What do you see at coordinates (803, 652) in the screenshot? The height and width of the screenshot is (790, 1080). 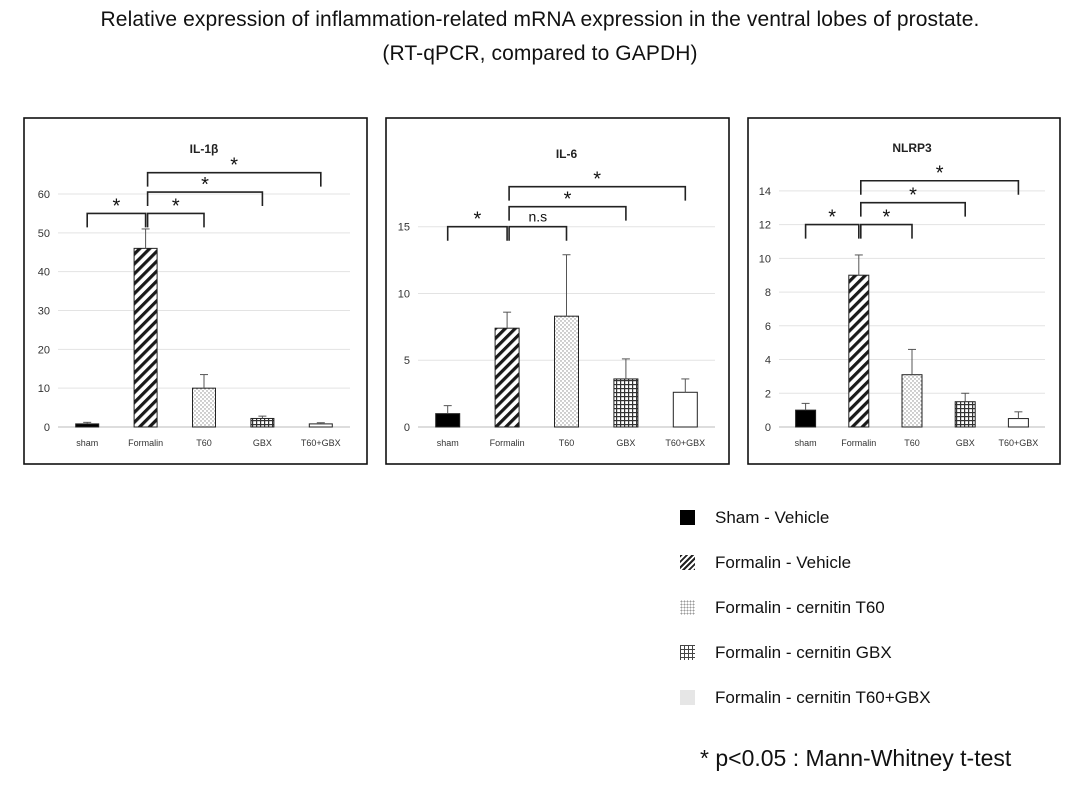 I see `legend-label: Formalin - cernitin GBX` at bounding box center [803, 652].